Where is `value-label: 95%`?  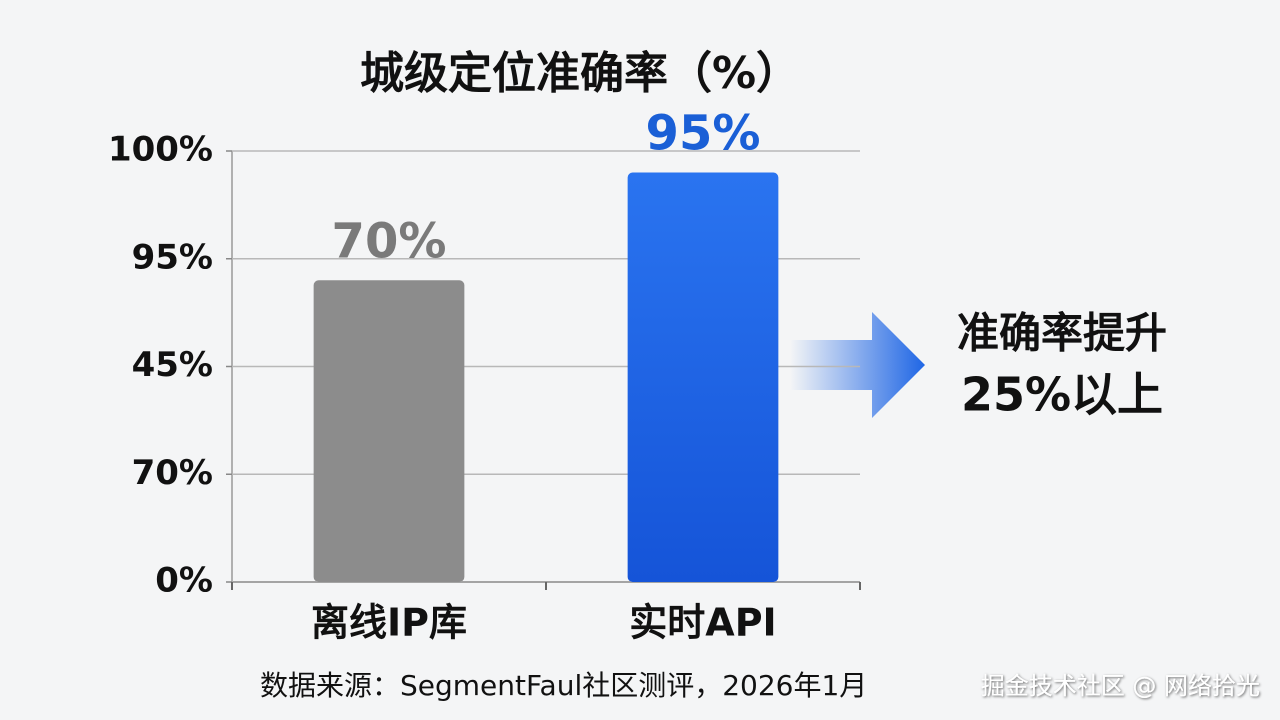 value-label: 95% is located at coordinates (703, 134).